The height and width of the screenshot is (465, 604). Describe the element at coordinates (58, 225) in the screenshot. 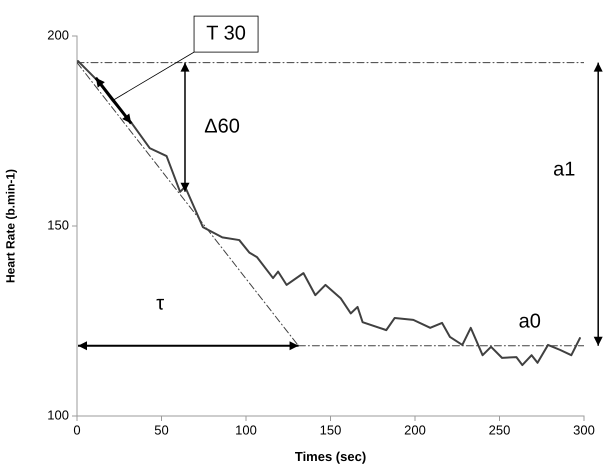

I see `y-tick-label: 150` at that location.